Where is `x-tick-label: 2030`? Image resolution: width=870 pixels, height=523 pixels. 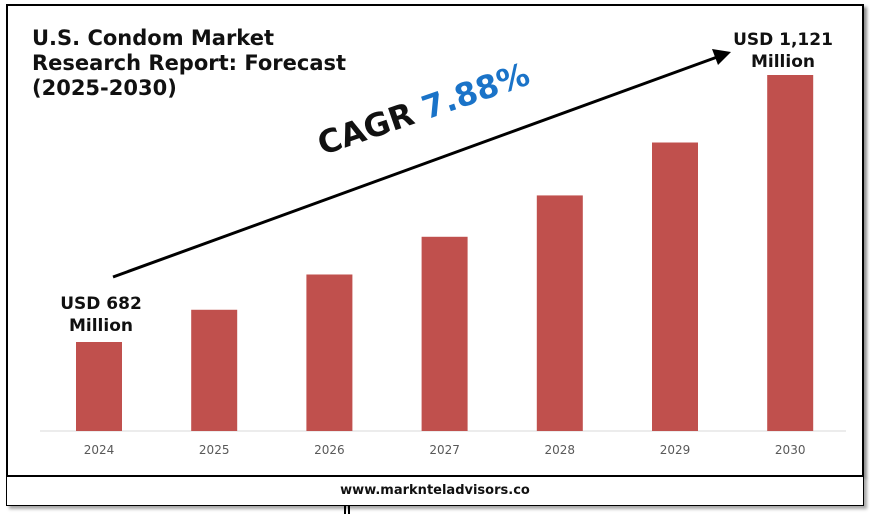 x-tick-label: 2030 is located at coordinates (790, 450).